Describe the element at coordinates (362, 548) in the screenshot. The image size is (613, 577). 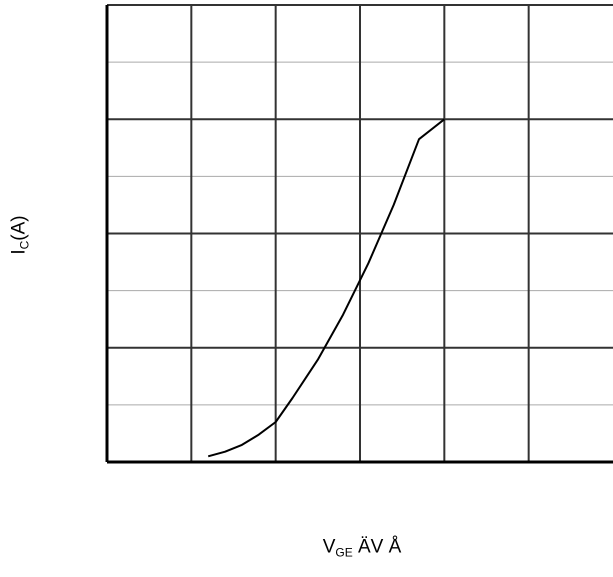
I see `x-axis-label: VGE ÄV Å` at that location.